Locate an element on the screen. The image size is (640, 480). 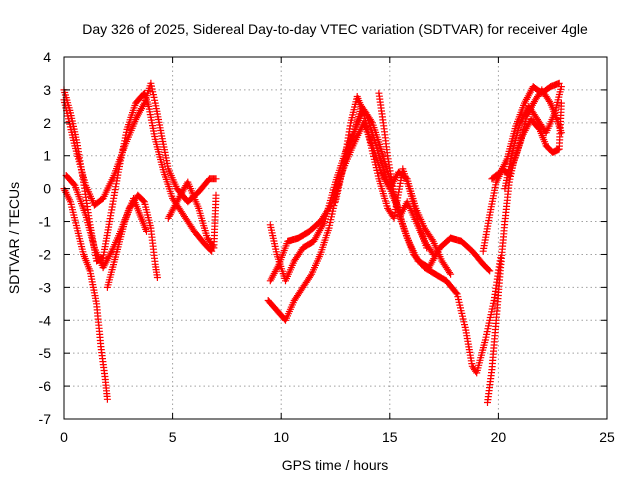
y-tick-label: 0 is located at coordinates (47, 189).